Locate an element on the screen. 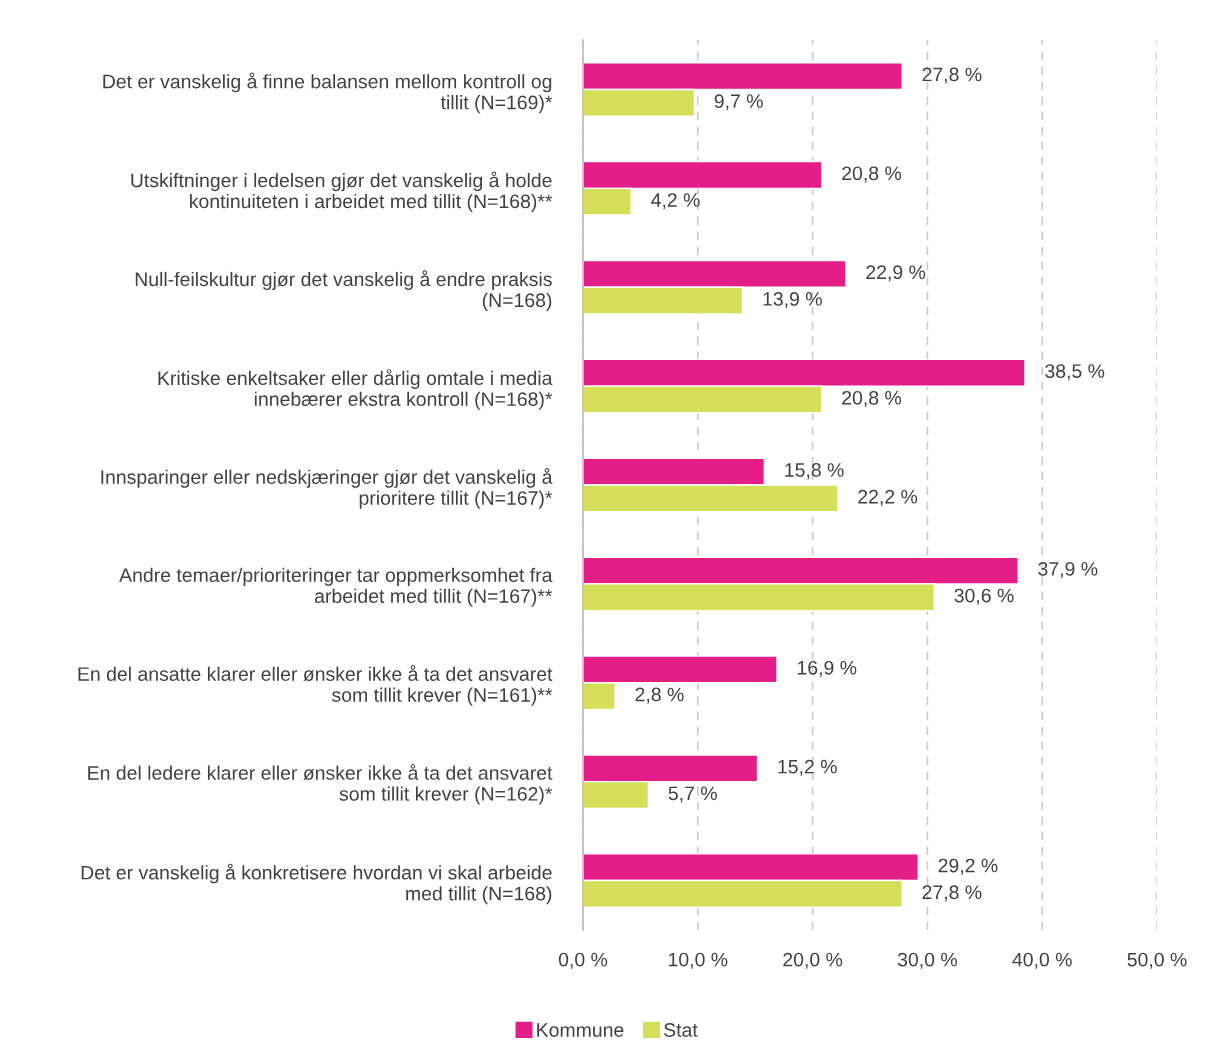 This screenshot has height=1055, width=1214. x-tick-label: 40,0 % is located at coordinates (1042, 960).